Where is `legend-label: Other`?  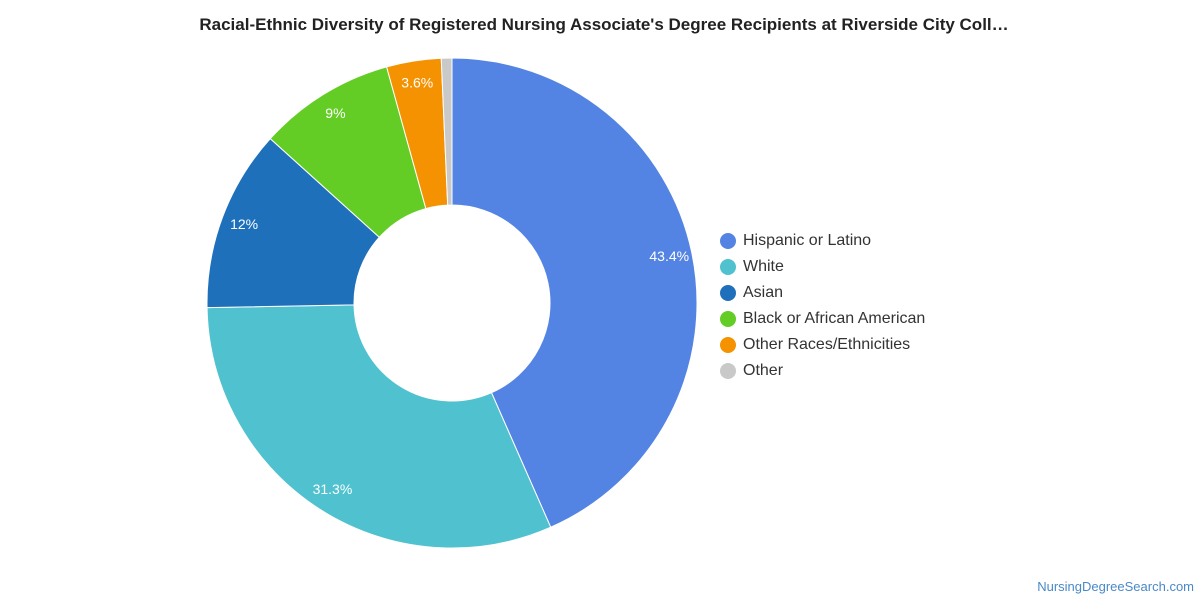 legend-label: Other is located at coordinates (763, 370).